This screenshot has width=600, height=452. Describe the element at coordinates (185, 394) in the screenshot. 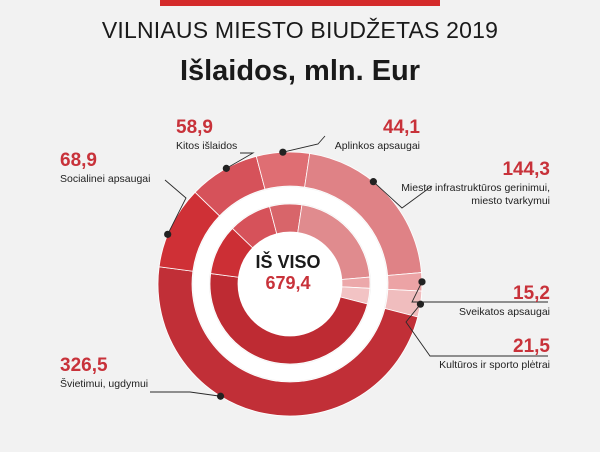

I see `leader-line-svietimui` at that location.